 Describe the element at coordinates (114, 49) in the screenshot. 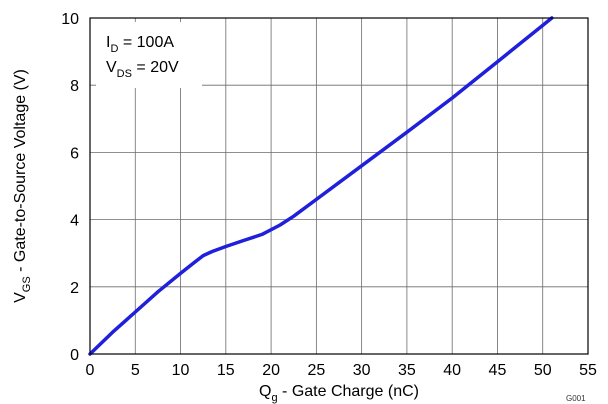

I see `annotation-id-sub: D` at that location.